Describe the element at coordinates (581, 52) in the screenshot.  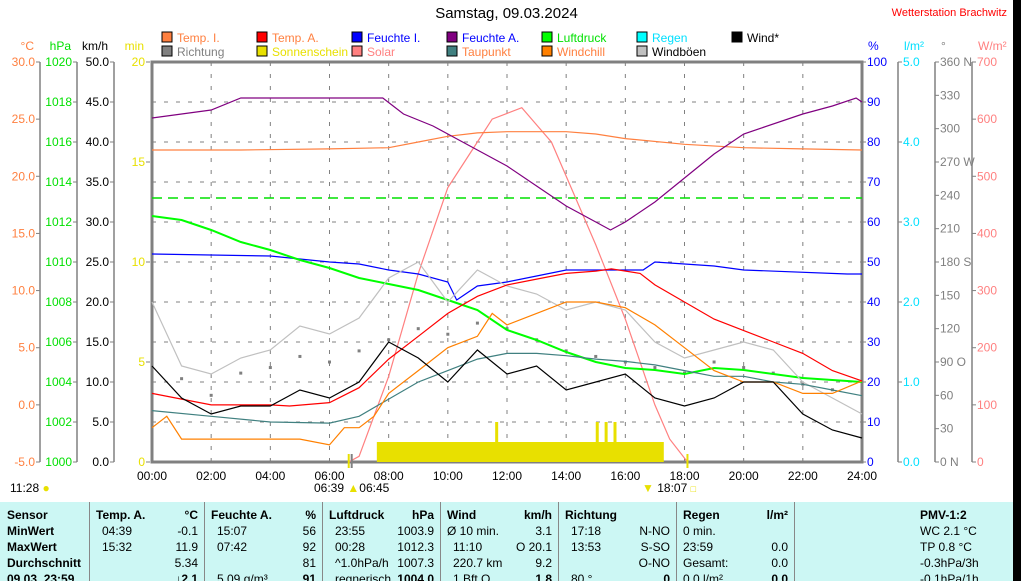
I see `legend-label: Windchill` at that location.